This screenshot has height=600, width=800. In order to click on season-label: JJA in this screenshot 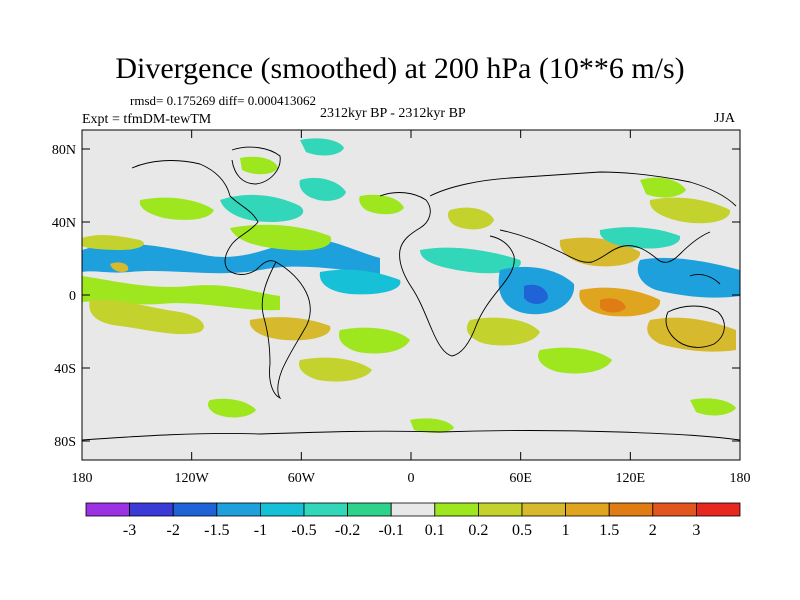, I will do `click(725, 118)`.